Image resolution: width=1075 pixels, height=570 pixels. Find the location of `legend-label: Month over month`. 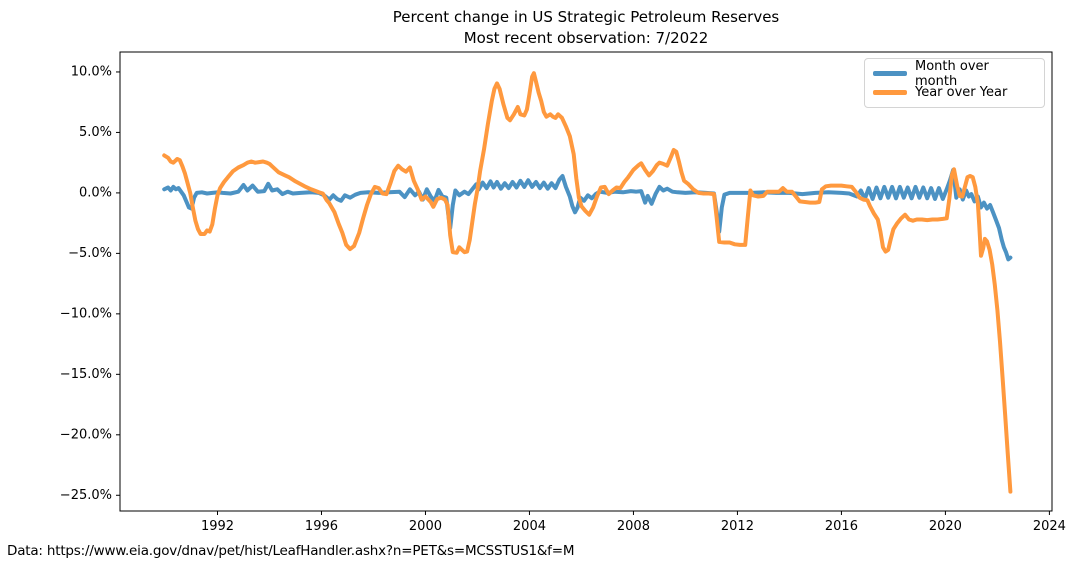

legend-label: Month over month is located at coordinates (952, 73).